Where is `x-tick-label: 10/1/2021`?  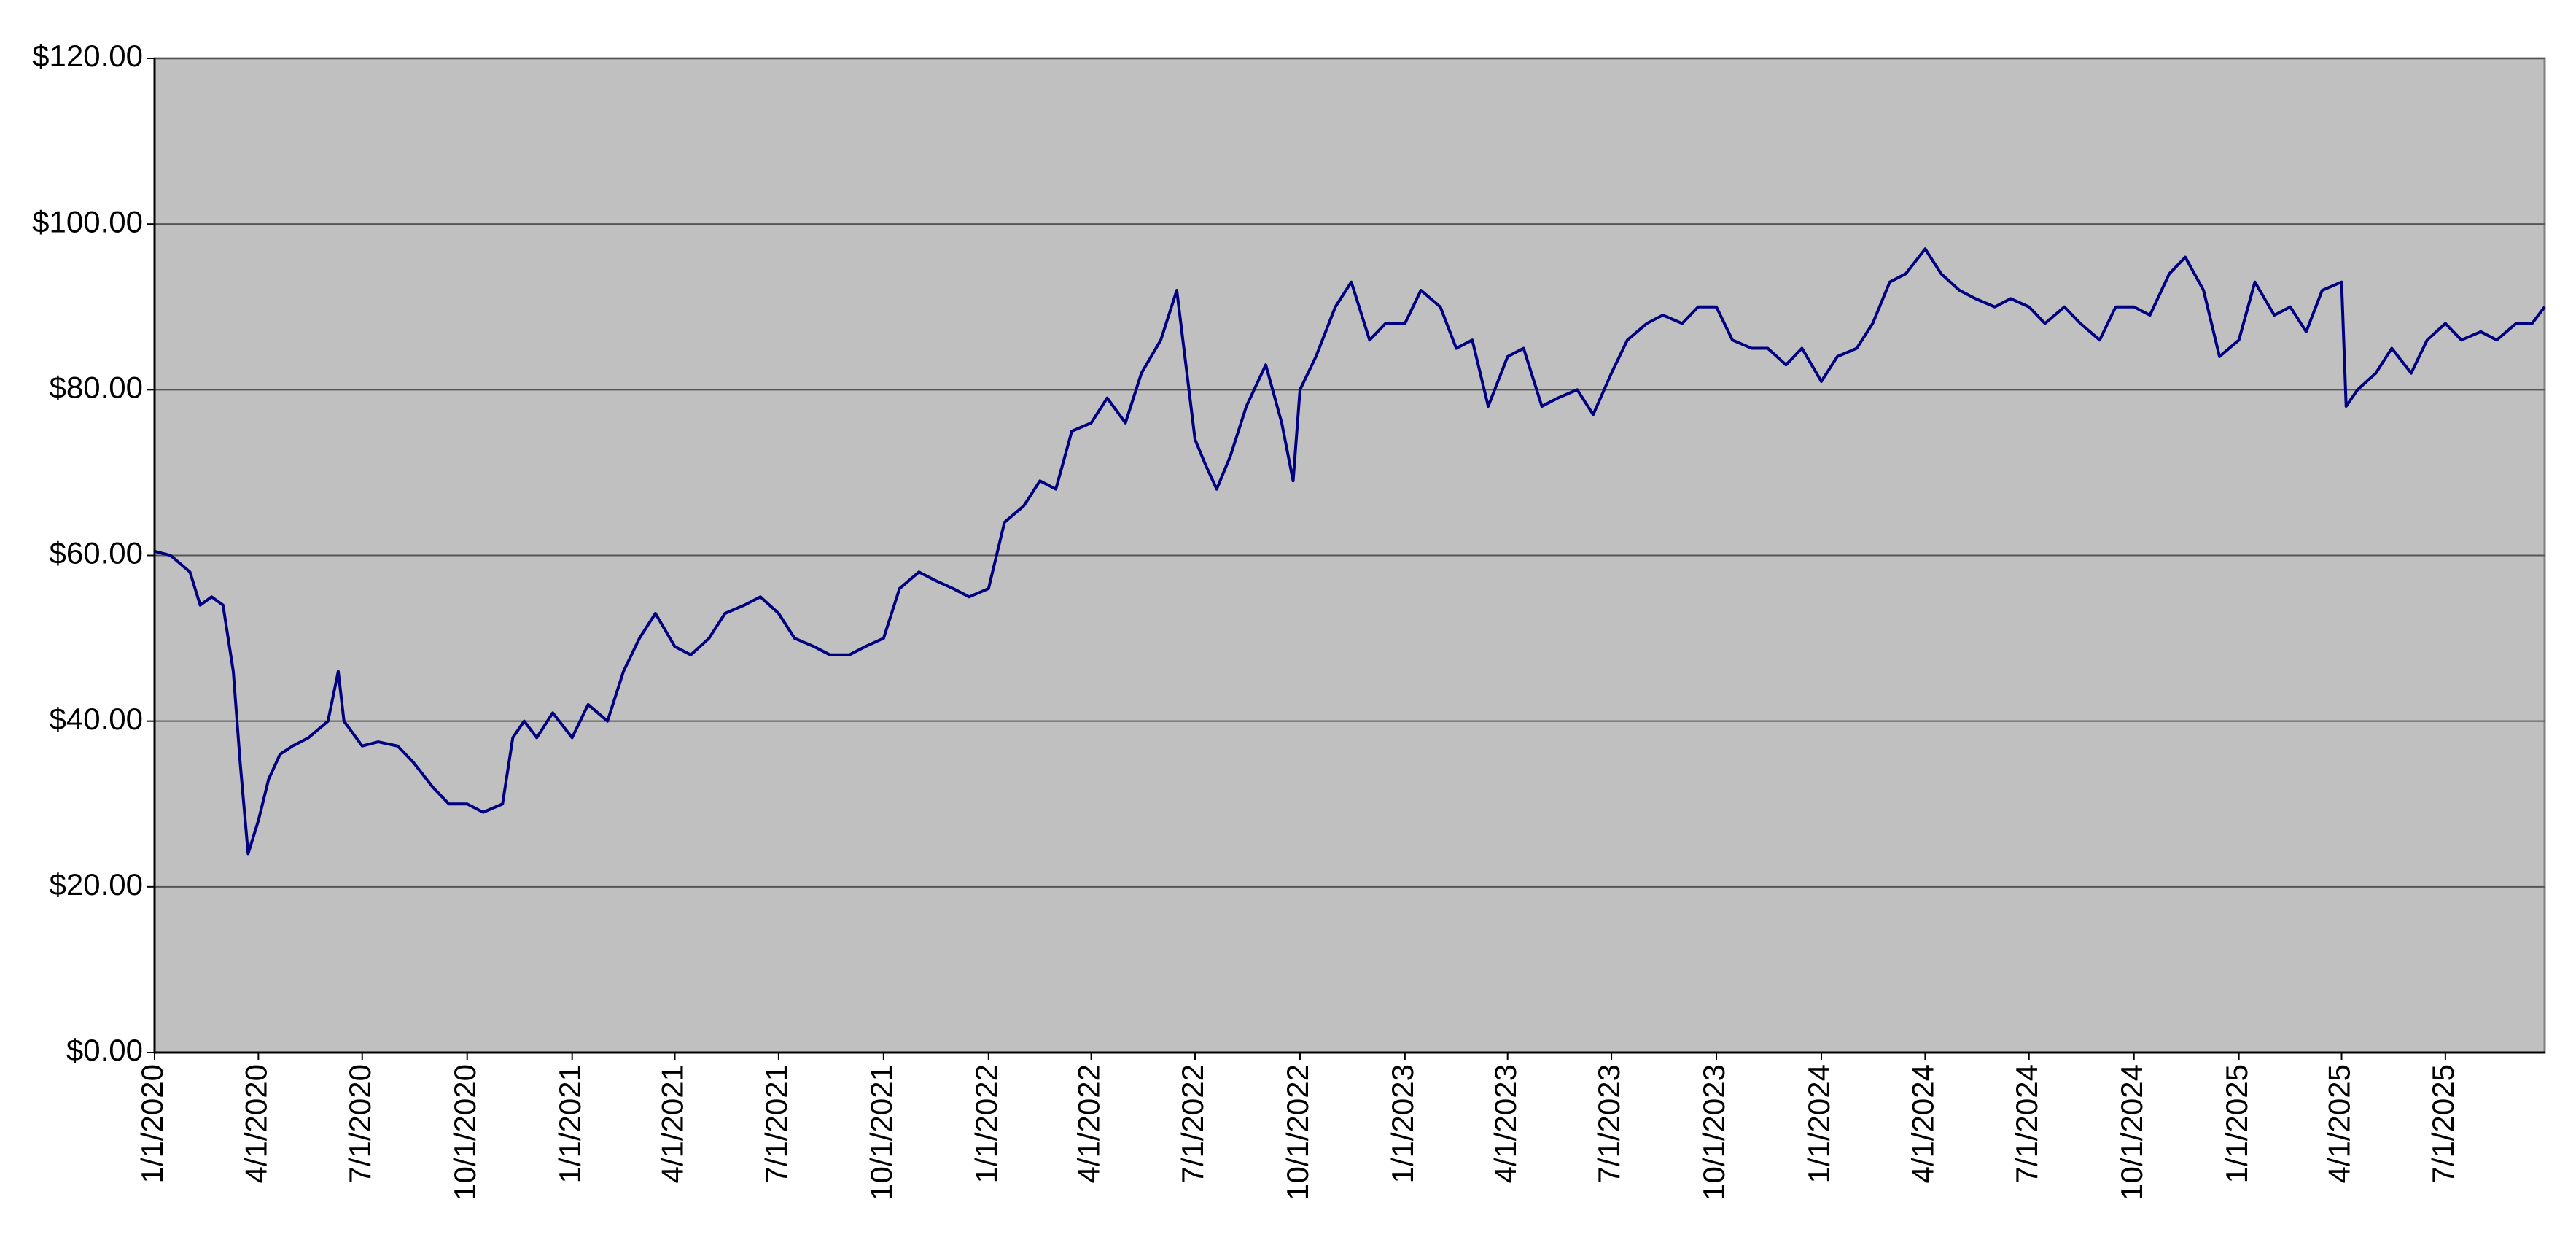 x-tick-label: 10/1/2021 is located at coordinates (881, 1132).